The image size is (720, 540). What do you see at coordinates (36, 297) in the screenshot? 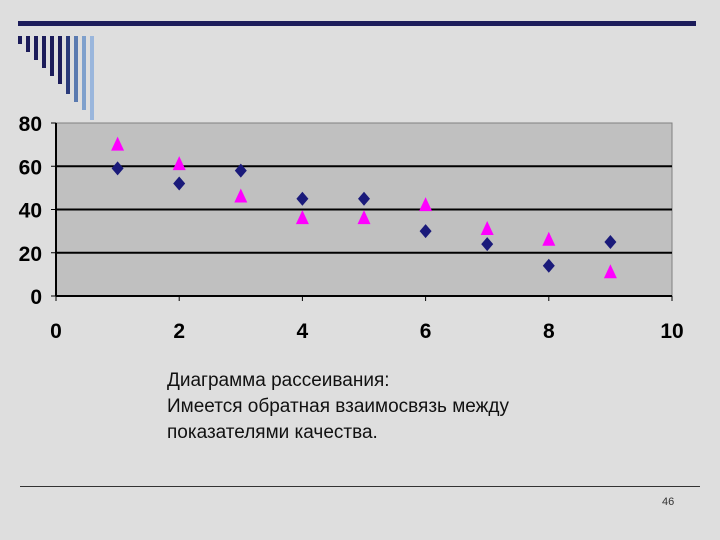
I see `y-tick-label: 0` at bounding box center [36, 297].